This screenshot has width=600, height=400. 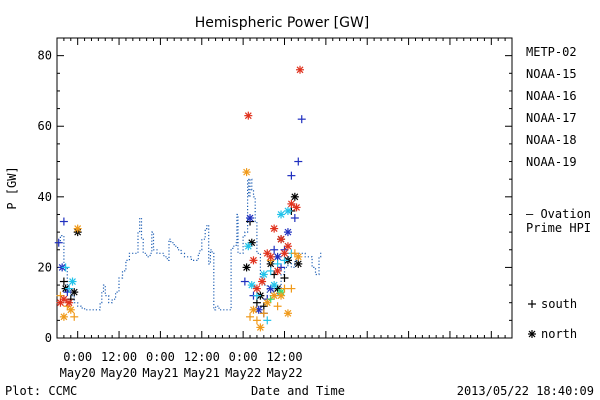 What do you see at coordinates (551, 96) in the screenshot?
I see `legend-entry: NOAA-16` at bounding box center [551, 96].